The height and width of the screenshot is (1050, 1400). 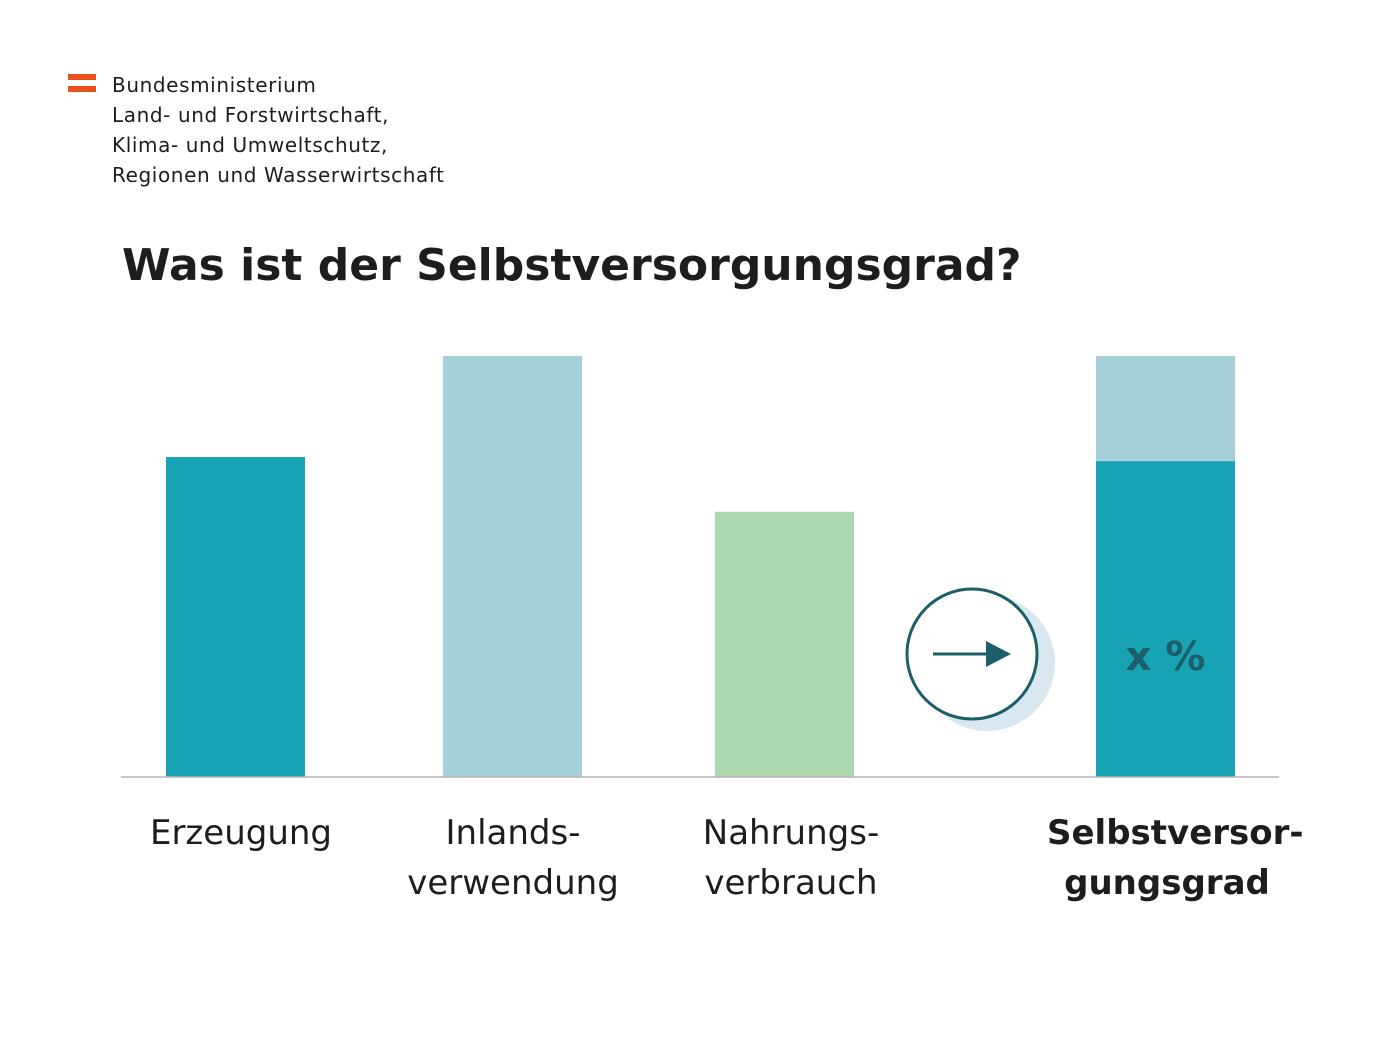 I want to click on category-label-line: verbrauch, so click(x=791, y=883).